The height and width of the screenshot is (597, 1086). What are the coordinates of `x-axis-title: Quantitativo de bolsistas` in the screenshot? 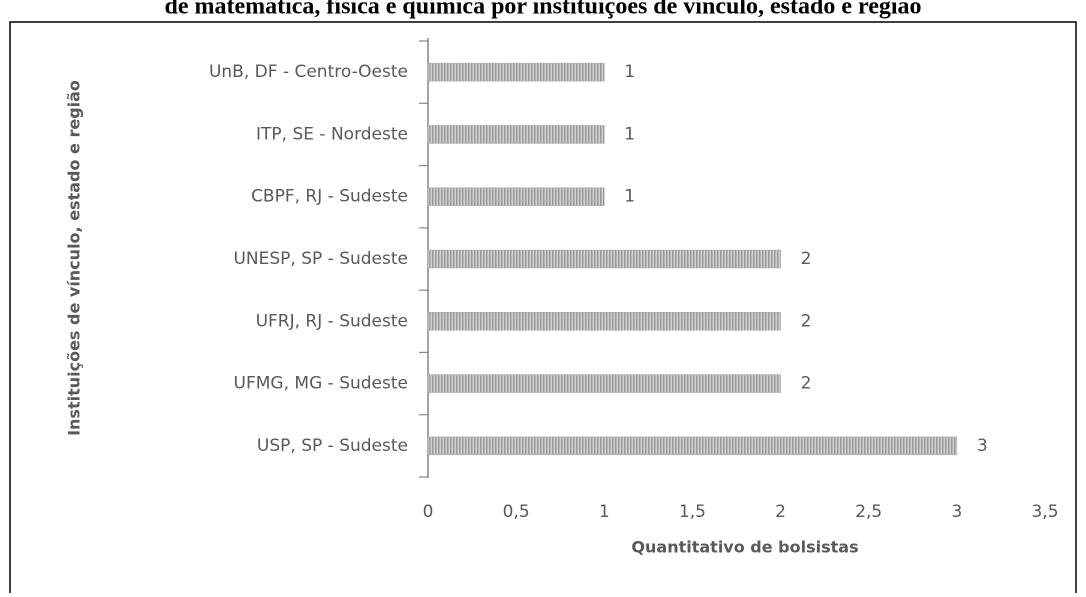 It's located at (744, 547).